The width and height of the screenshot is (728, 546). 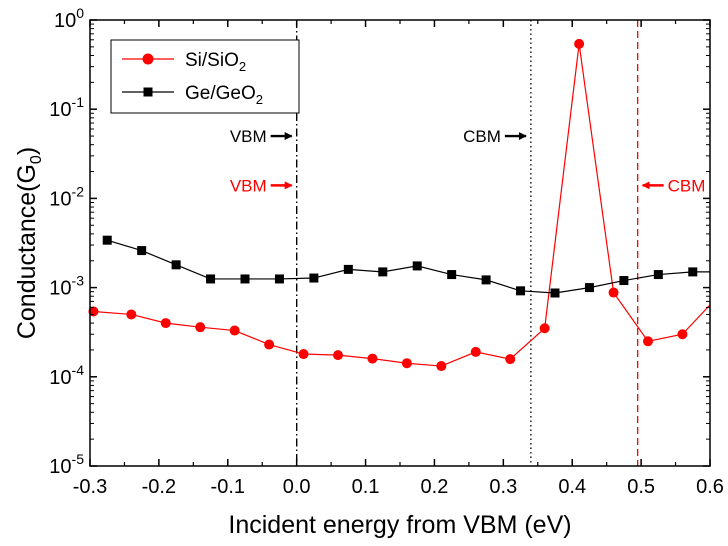 What do you see at coordinates (435, 487) in the screenshot?
I see `x-tick-label: 0.2` at bounding box center [435, 487].